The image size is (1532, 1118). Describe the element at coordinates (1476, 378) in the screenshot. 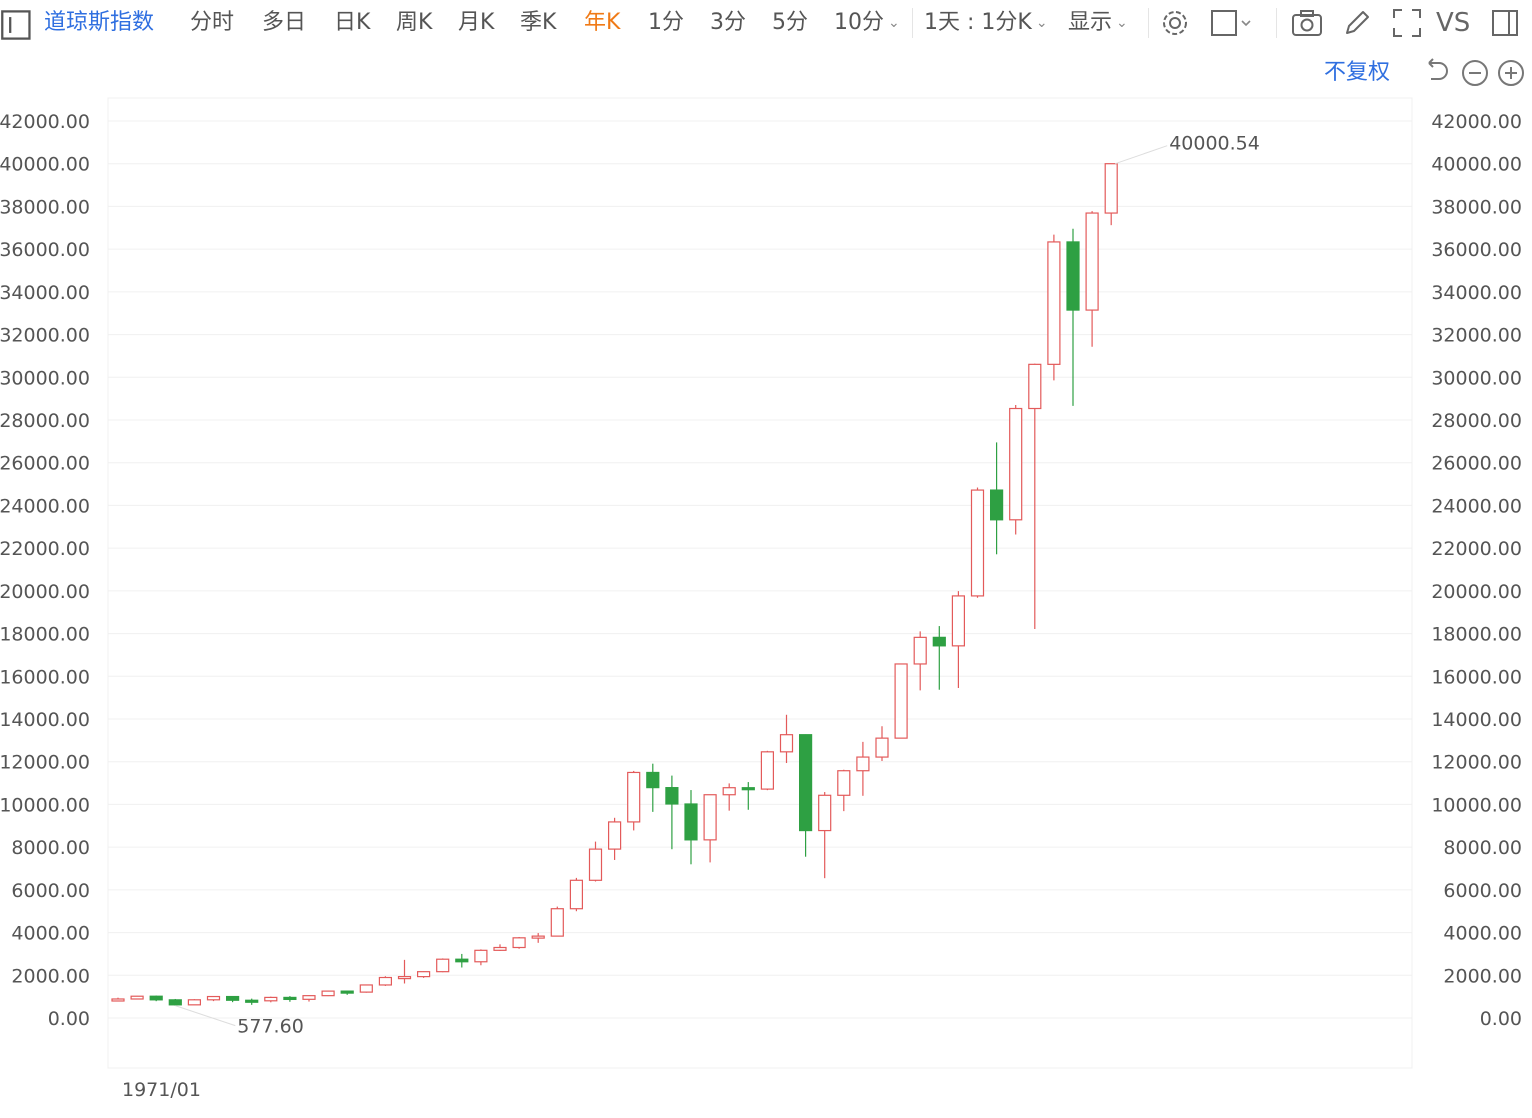

I see `y-tick-label-right: 30000.00` at that location.